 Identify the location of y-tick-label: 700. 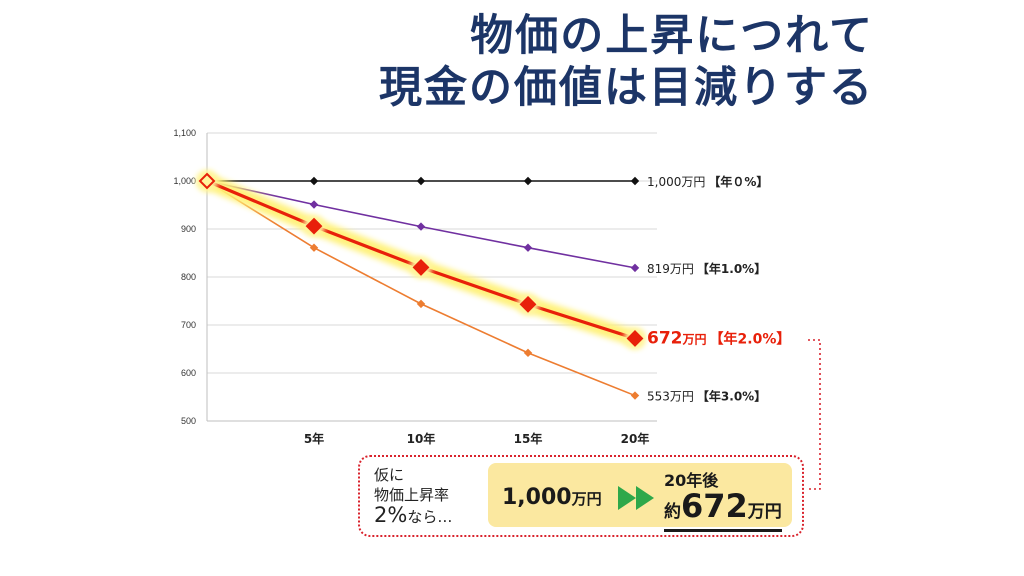
(188, 325).